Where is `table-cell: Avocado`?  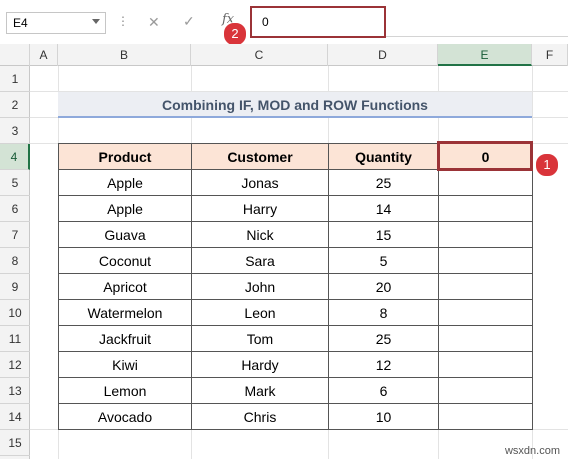 table-cell: Avocado is located at coordinates (125, 416).